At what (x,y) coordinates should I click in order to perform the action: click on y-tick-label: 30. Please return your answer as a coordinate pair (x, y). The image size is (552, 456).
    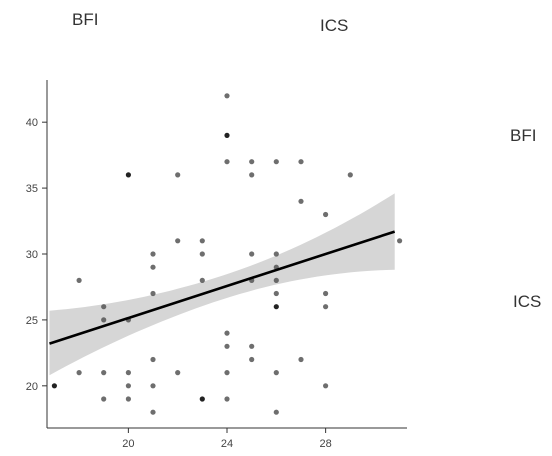
    Looking at the image, I should click on (32, 255).